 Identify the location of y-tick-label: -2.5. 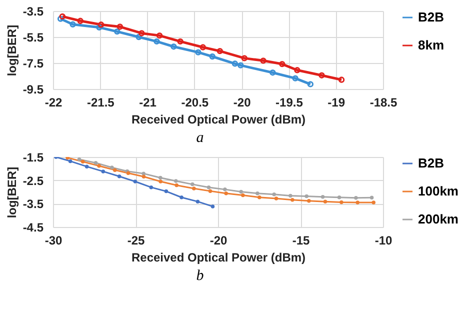
(33, 181).